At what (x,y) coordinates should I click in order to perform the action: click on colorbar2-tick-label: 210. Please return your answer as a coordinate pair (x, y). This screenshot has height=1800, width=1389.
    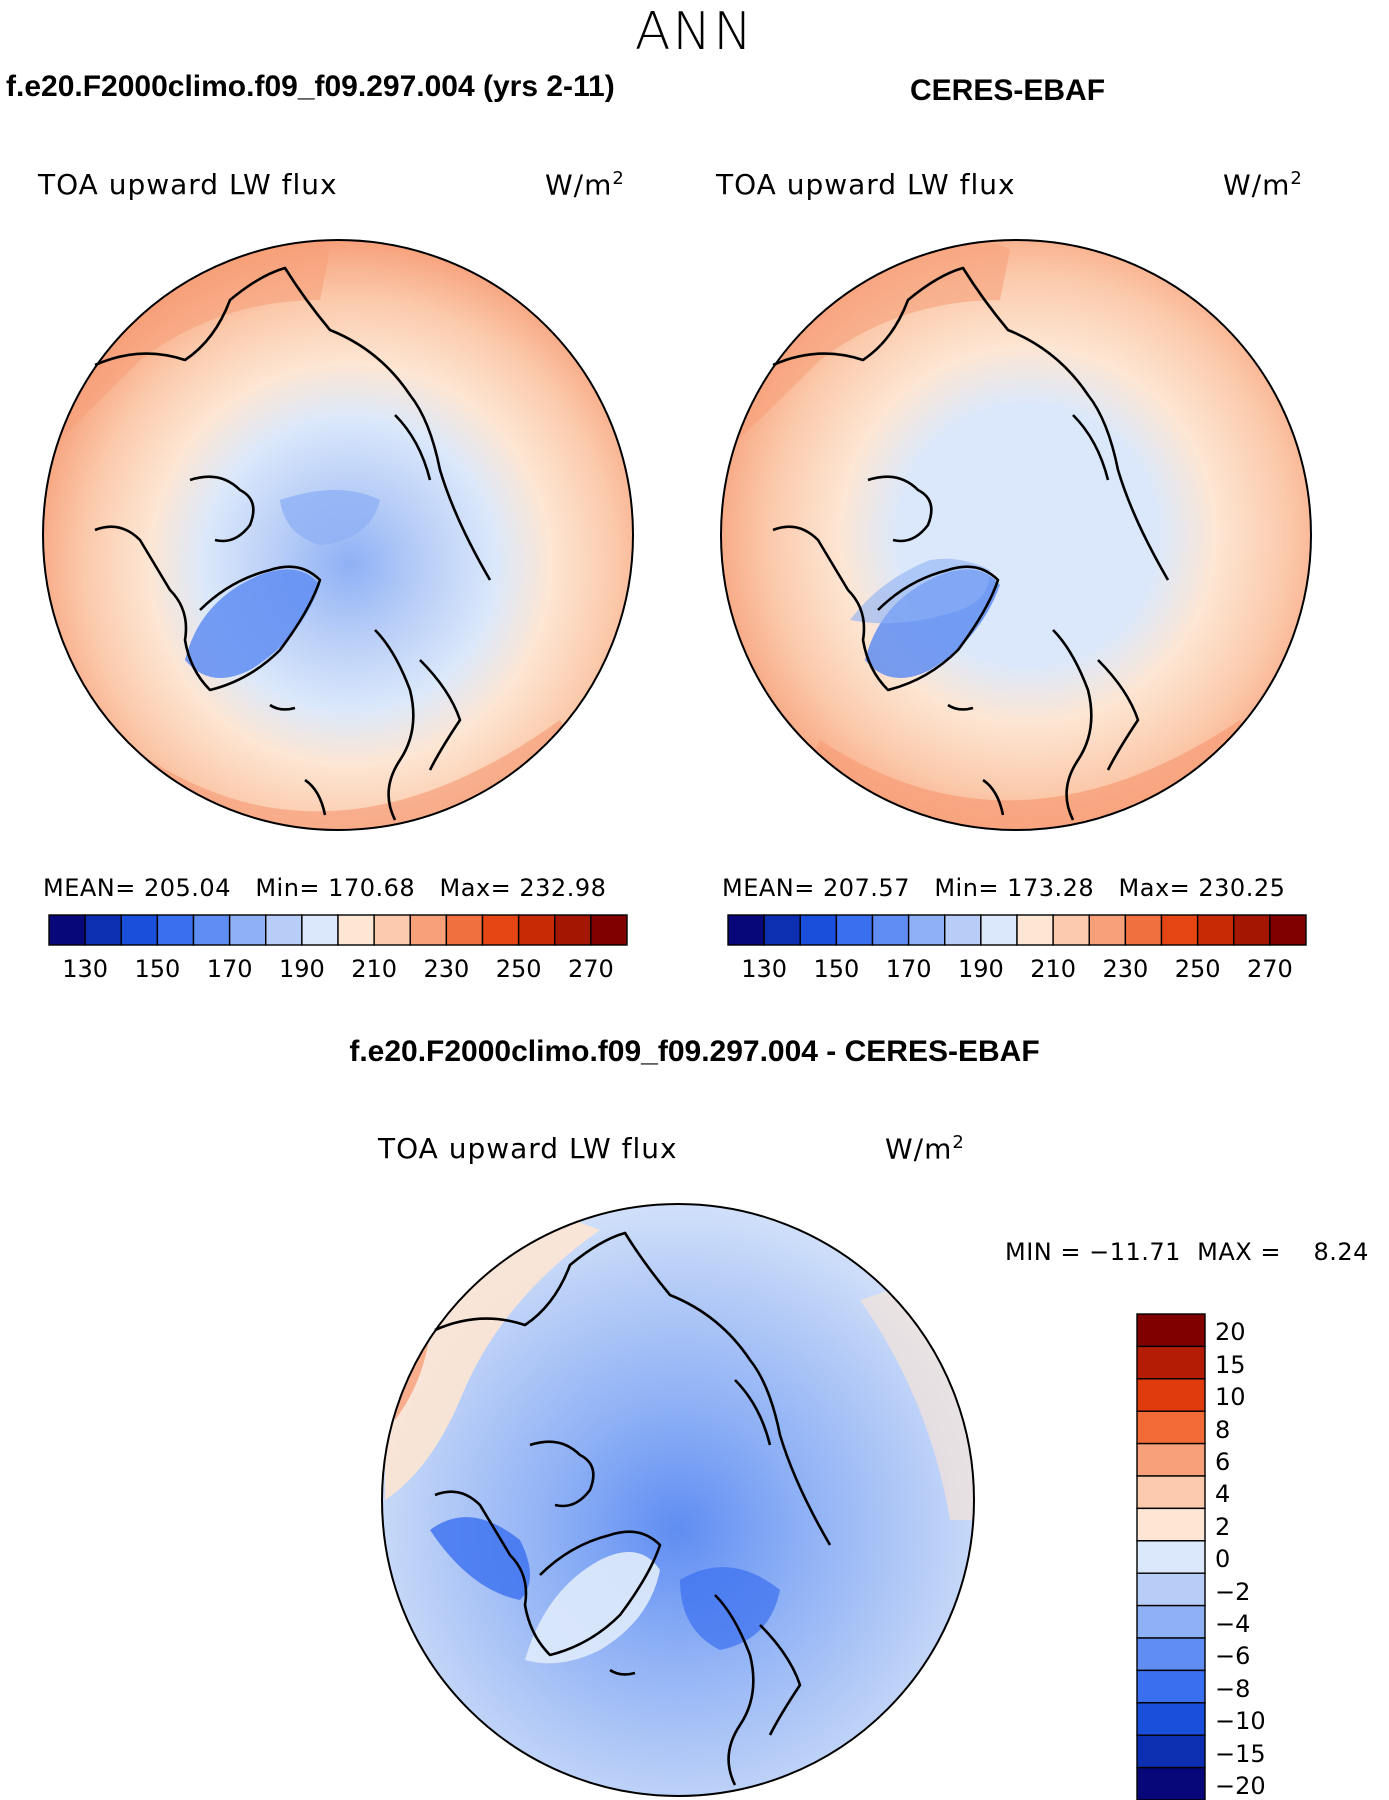
    Looking at the image, I should click on (1053, 969).